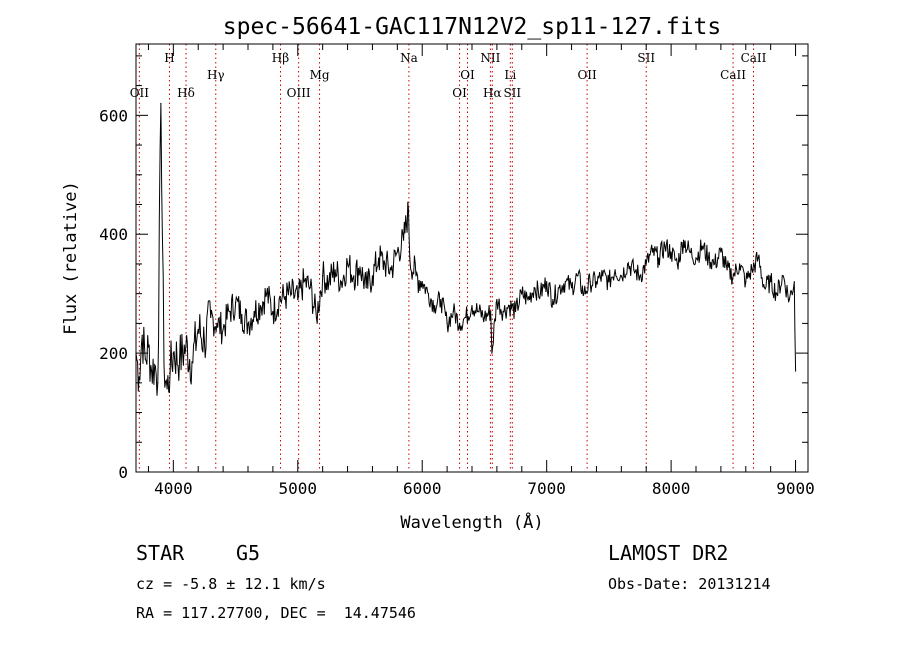 This screenshot has width=900, height=650. Describe the element at coordinates (409, 58) in the screenshot. I see `line-label-7: Na` at that location.